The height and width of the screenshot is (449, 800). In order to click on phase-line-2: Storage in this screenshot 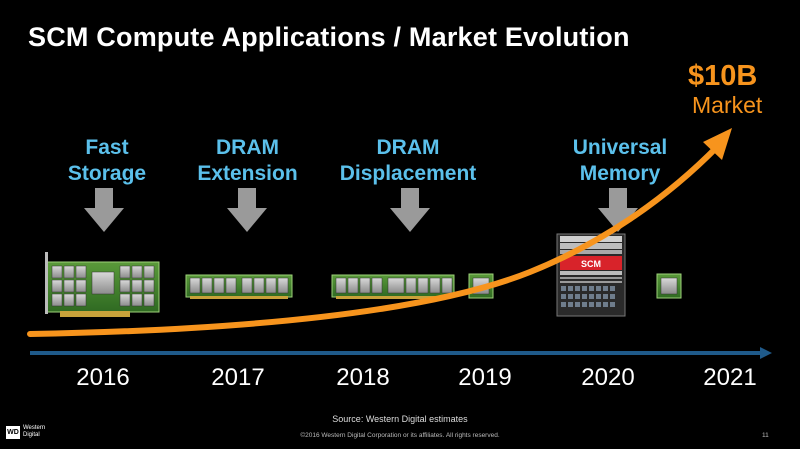, I will do `click(107, 173)`.